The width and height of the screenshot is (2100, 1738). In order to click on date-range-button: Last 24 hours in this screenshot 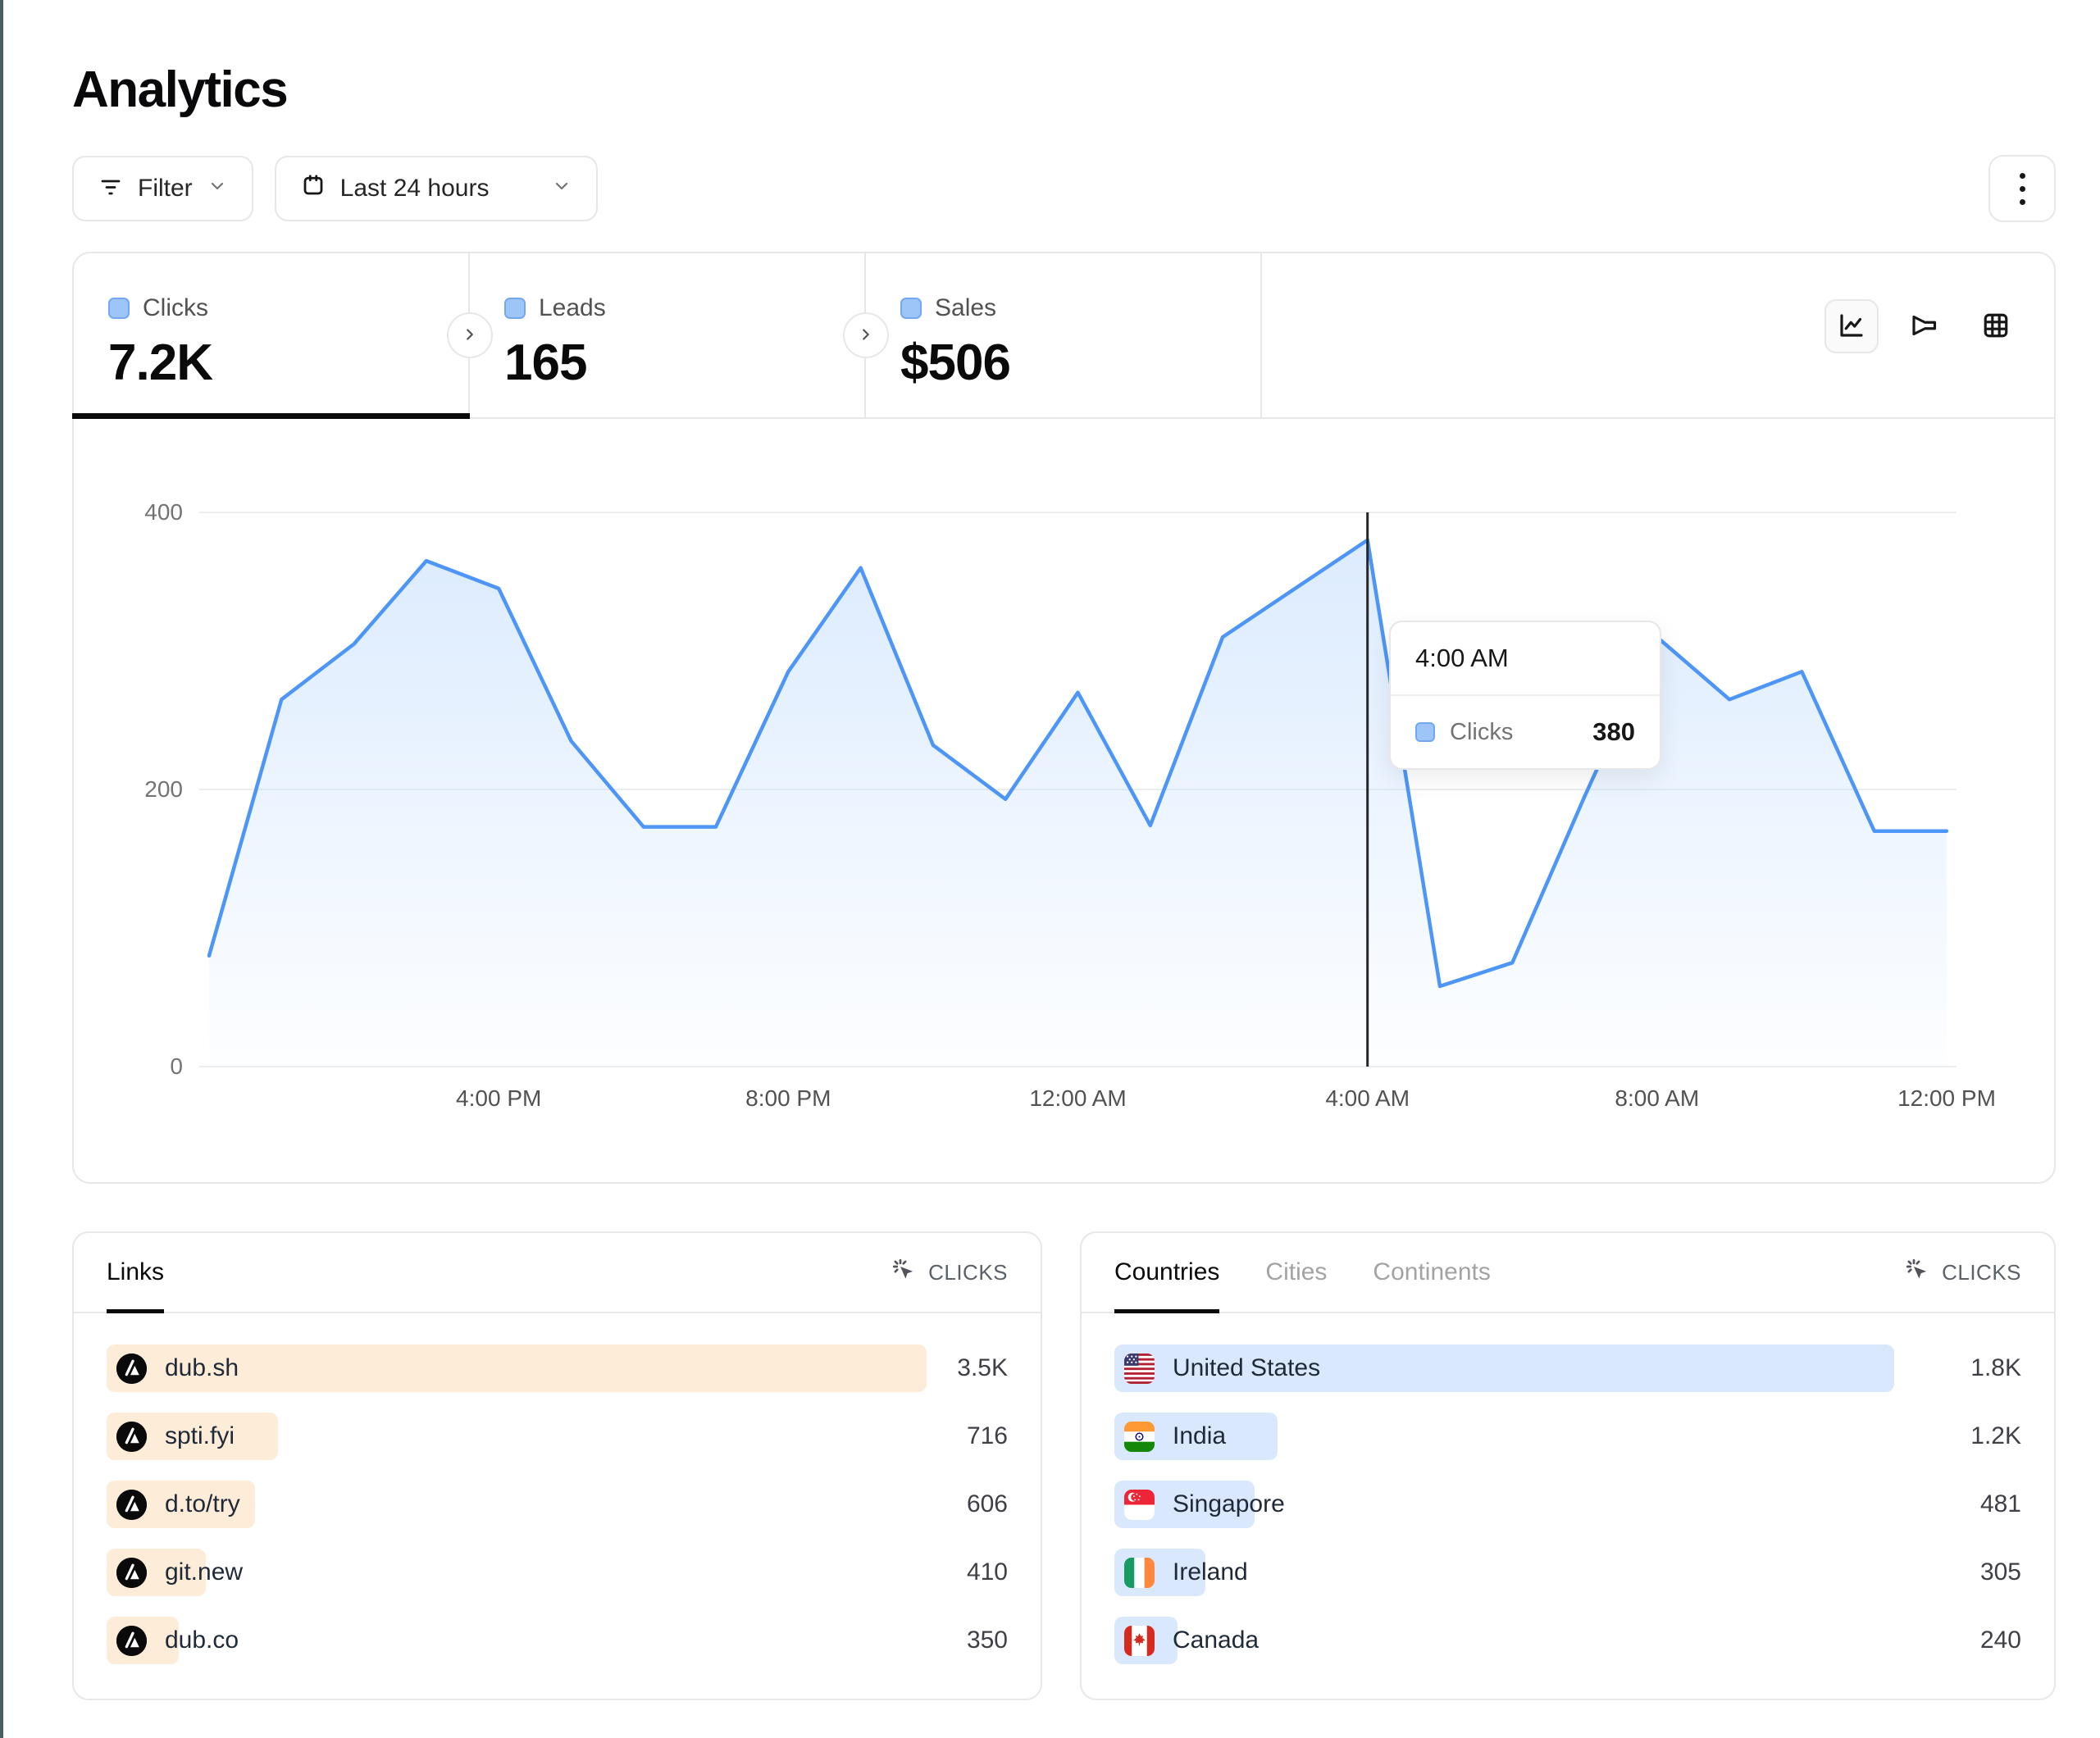, I will do `click(436, 188)`.